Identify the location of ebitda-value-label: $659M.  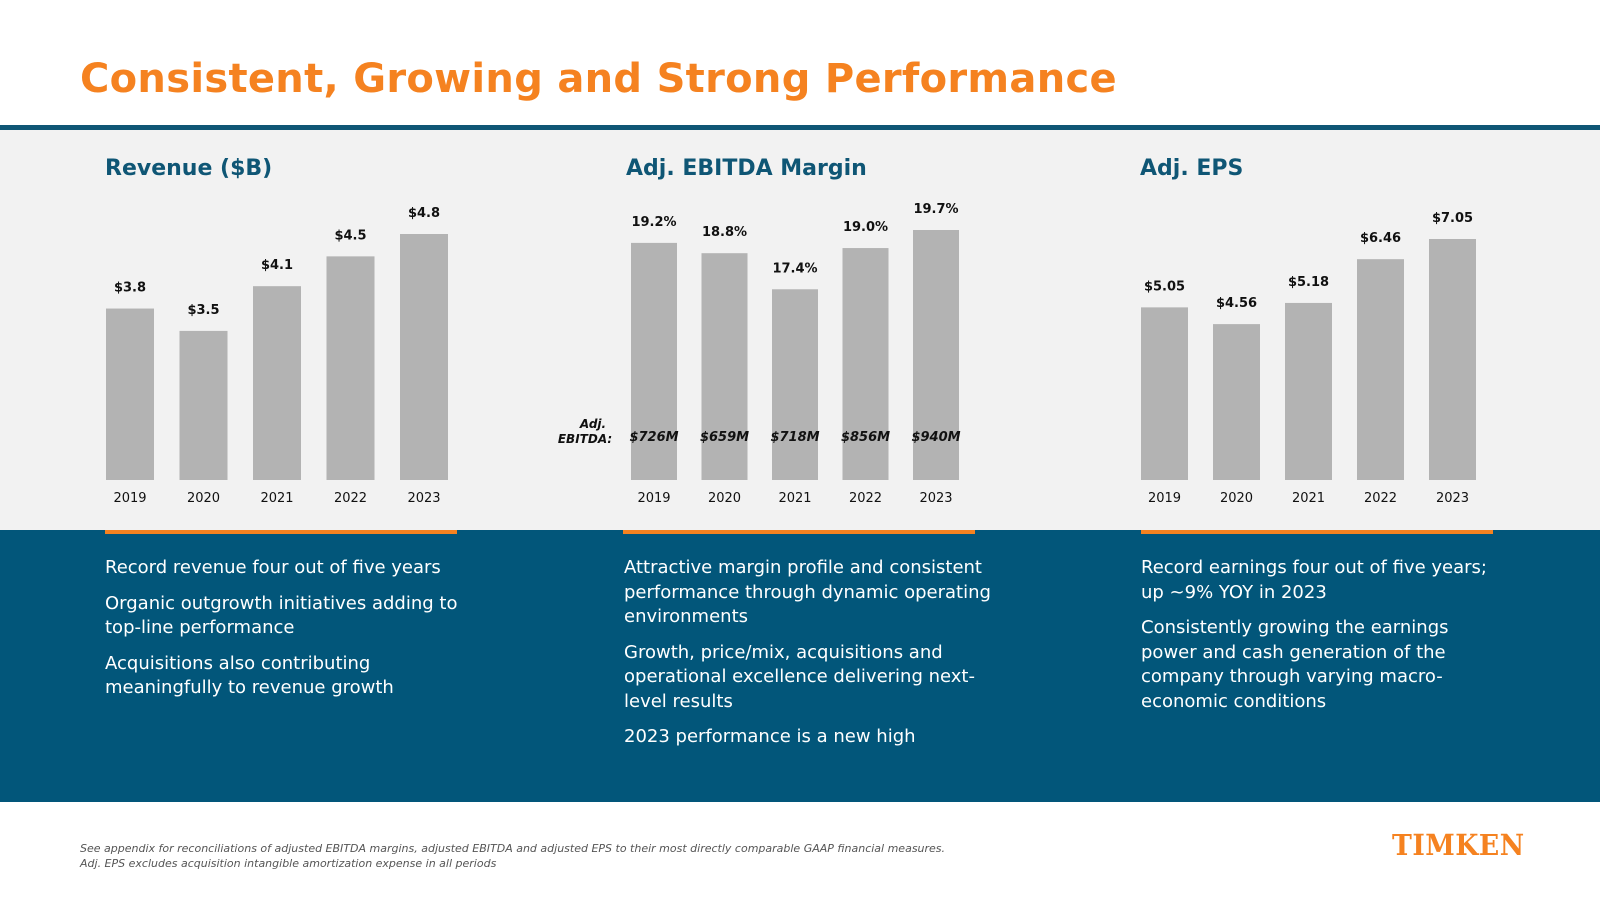
(724, 437).